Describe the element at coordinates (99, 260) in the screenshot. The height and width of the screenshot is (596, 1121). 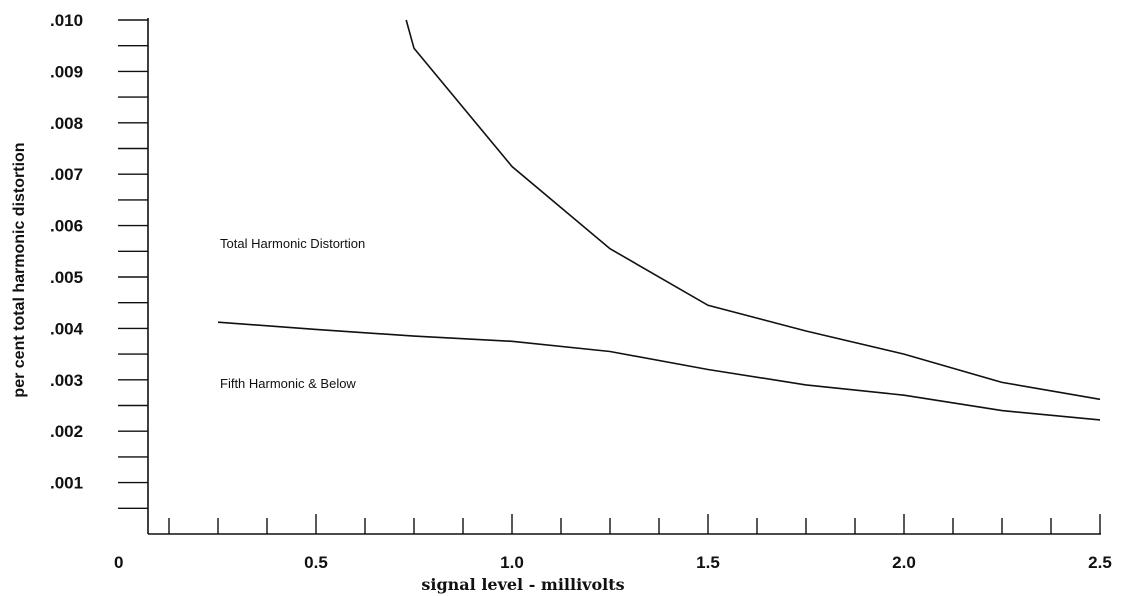
I see `y-axis-ticks: .010 .009 .008 .007 .006 .005 .004 .003 .002 .001` at that location.